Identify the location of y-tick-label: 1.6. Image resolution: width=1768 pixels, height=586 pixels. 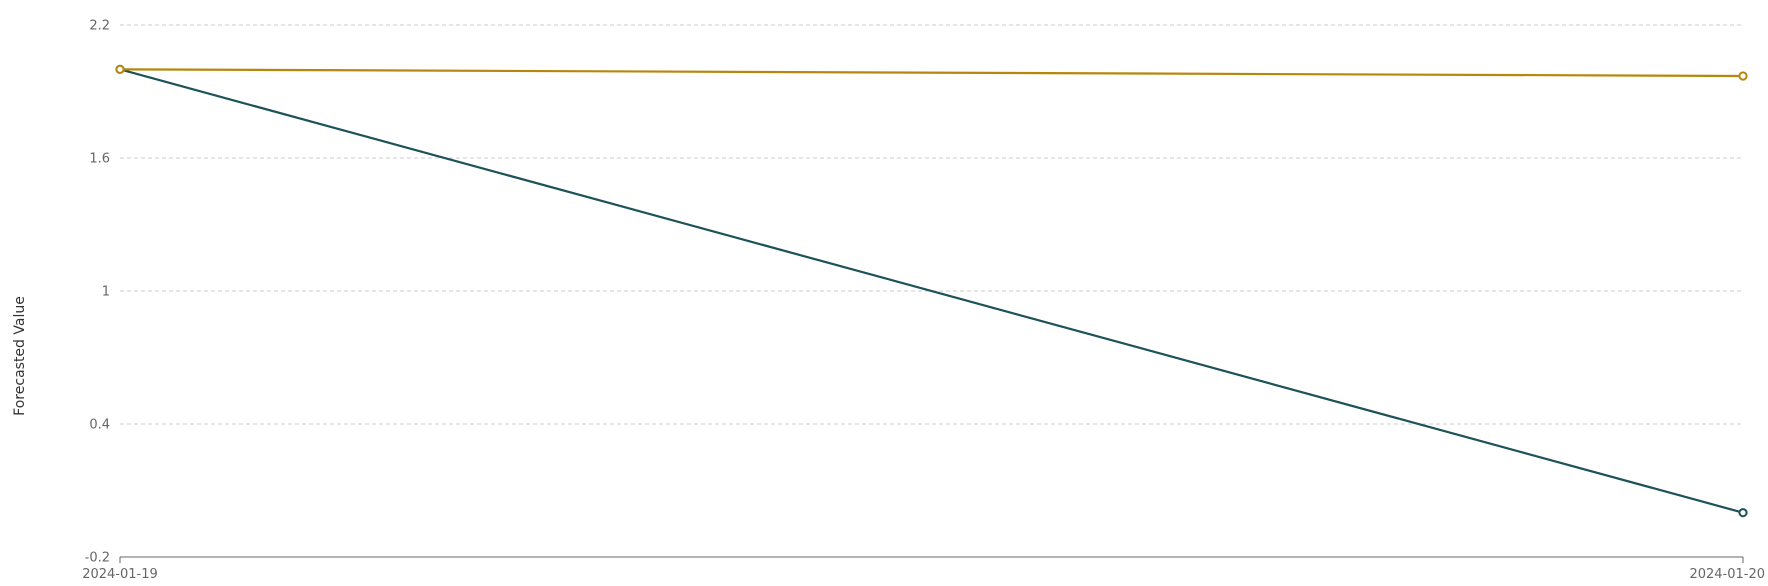
(99, 159).